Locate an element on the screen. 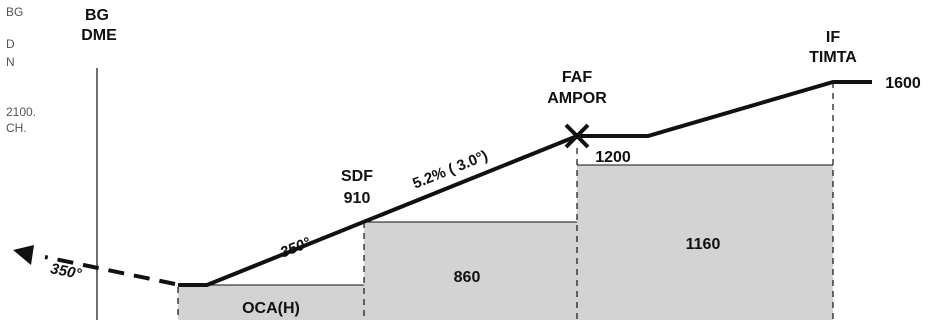 Image resolution: width=928 pixels, height=320 pixels. timta-label: TIMTA is located at coordinates (833, 57).